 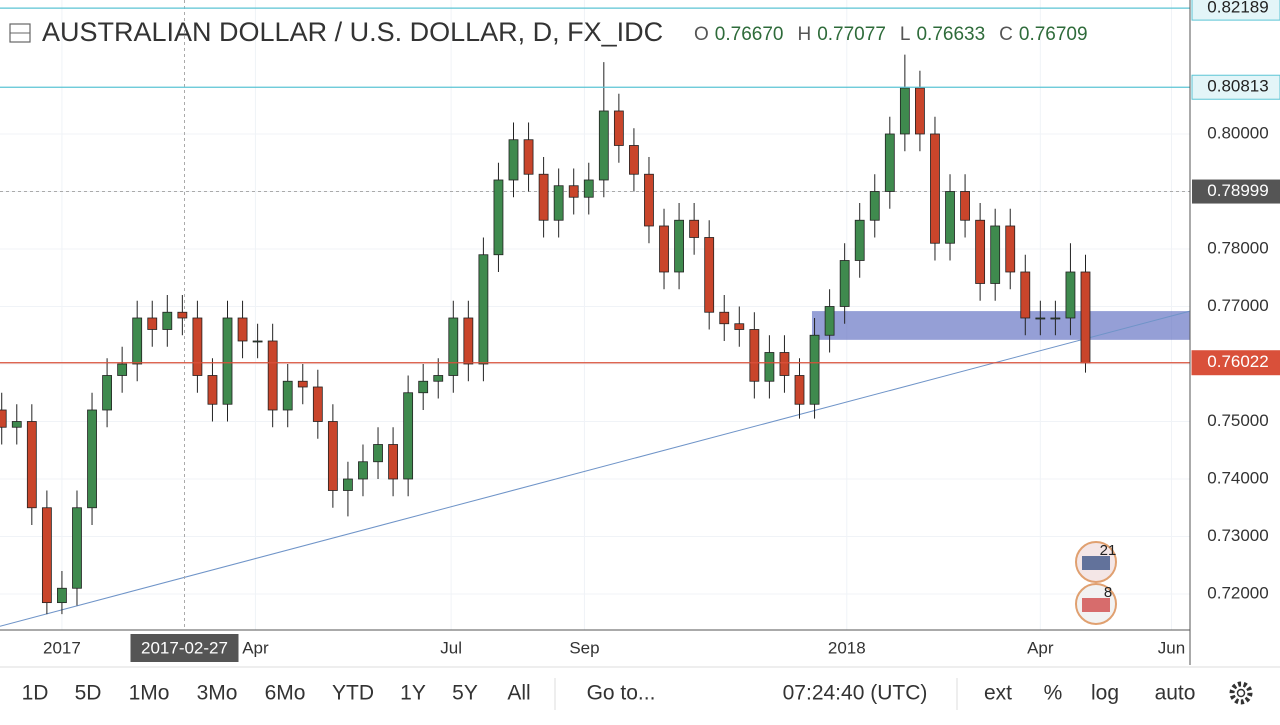 What do you see at coordinates (905, 34) in the screenshot?
I see `ohlc-label: L` at bounding box center [905, 34].